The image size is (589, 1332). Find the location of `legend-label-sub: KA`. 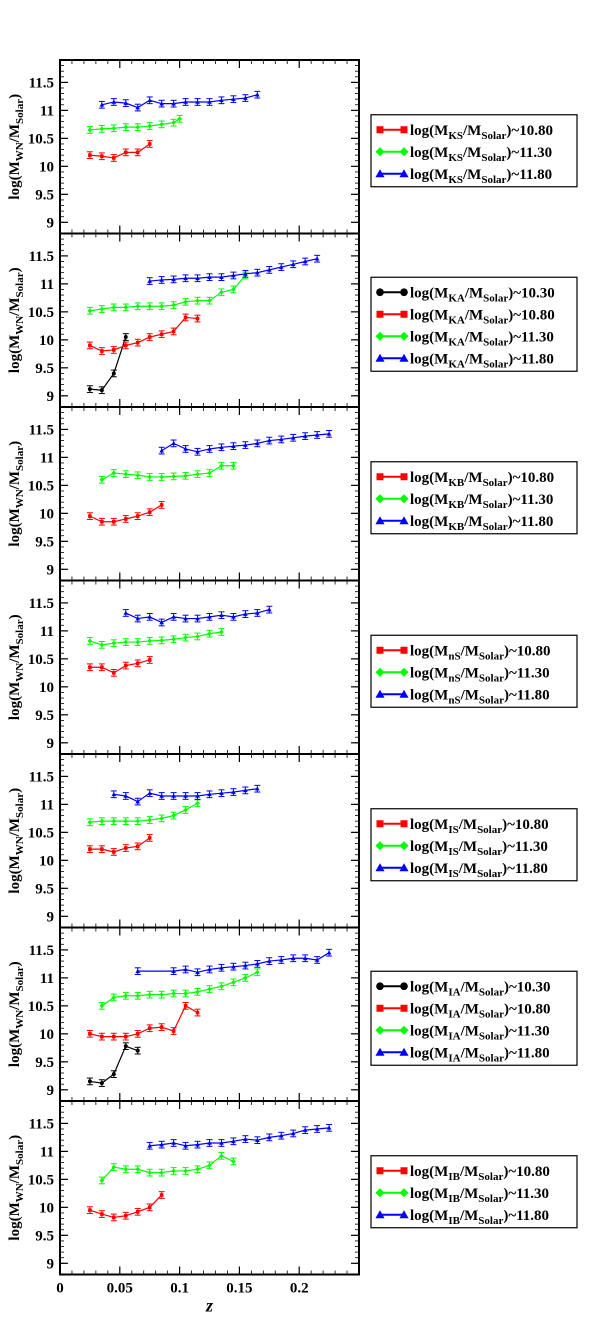

legend-label-sub: KA is located at coordinates (456, 342).